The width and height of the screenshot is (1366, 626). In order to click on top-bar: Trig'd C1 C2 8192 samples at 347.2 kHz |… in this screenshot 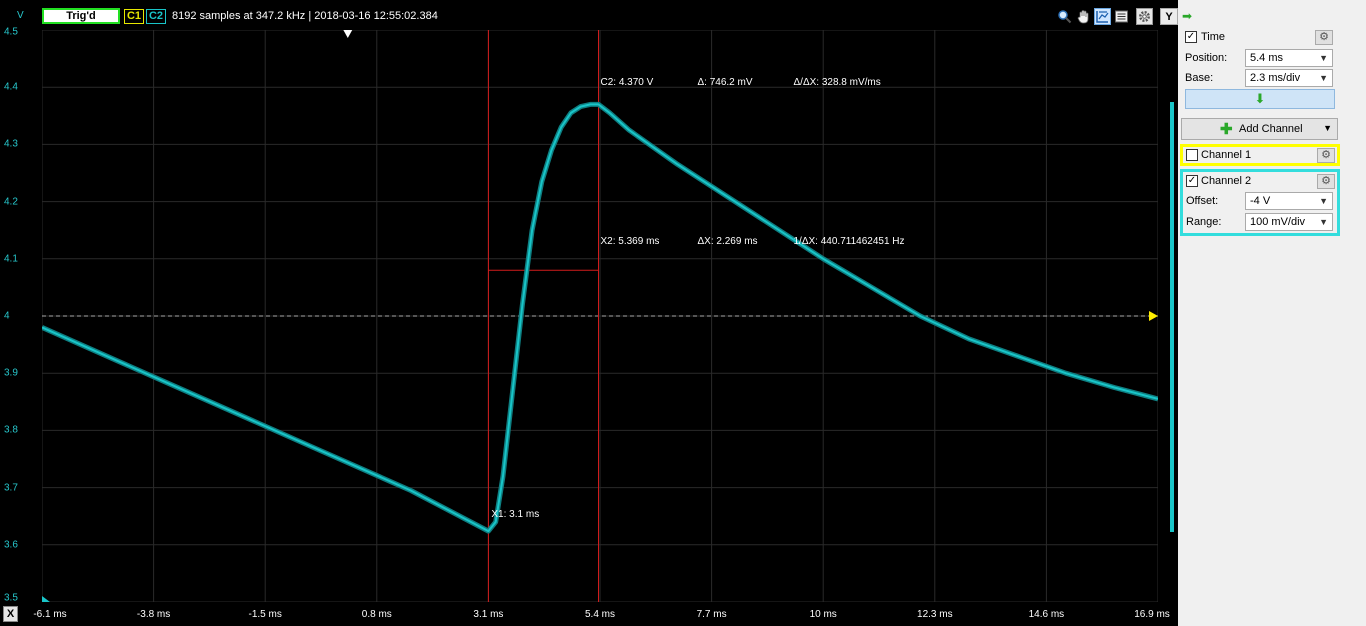, I will do `click(589, 16)`.